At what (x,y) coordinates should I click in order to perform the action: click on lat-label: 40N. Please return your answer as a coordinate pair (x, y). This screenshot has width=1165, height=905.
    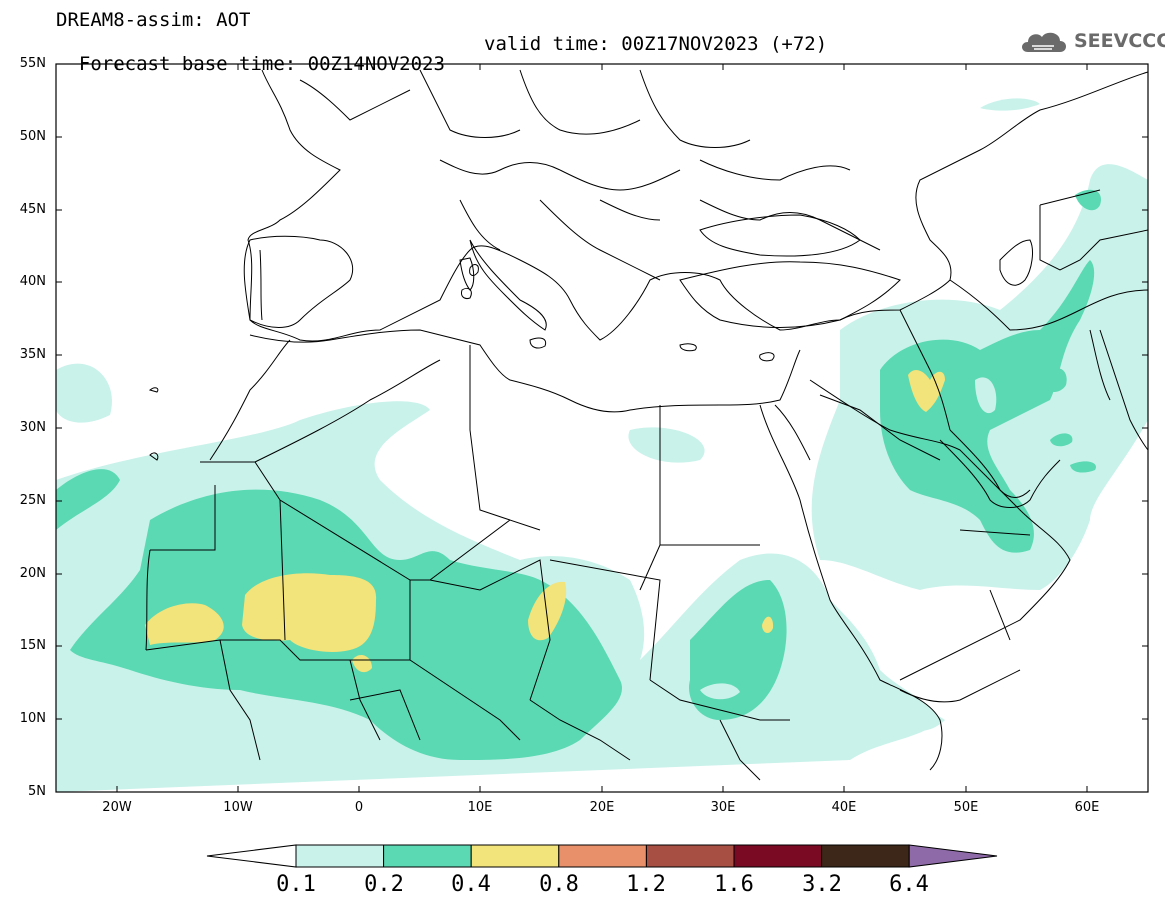
    Looking at the image, I should click on (32, 281).